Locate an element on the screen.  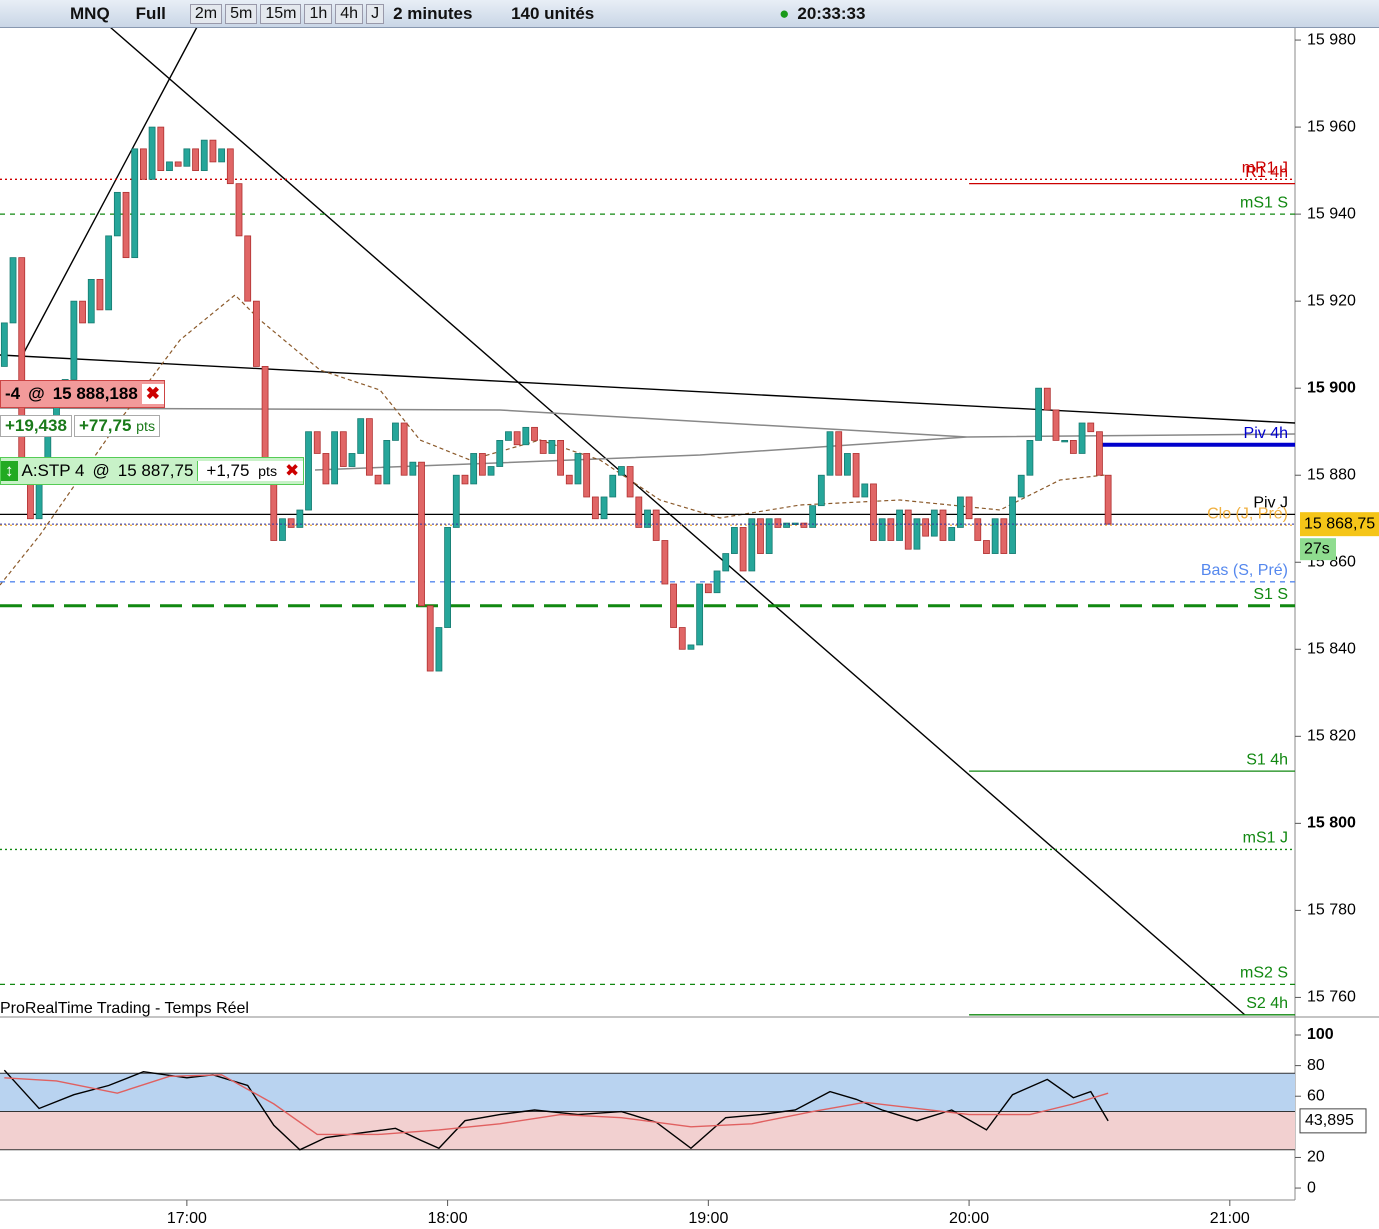
points: +1,75 pts is located at coordinates (239, 471).